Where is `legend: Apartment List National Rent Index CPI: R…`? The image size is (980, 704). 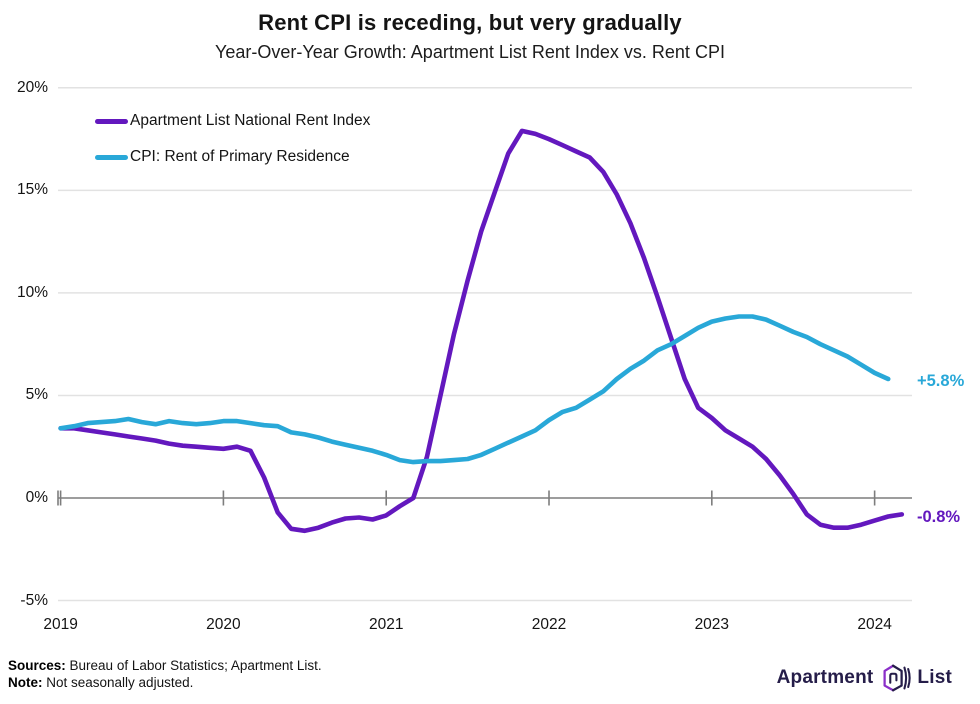 legend: Apartment List National Rent Index CPI: R… is located at coordinates (232, 146).